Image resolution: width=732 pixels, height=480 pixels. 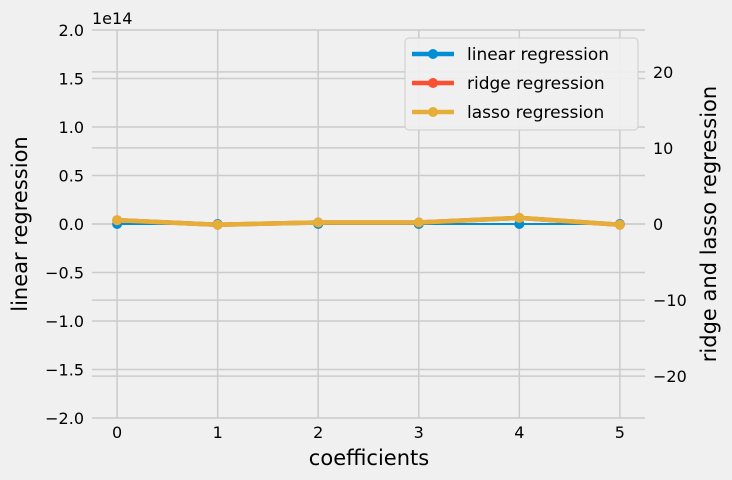 I want to click on x-tick-label: 5, so click(x=620, y=432).